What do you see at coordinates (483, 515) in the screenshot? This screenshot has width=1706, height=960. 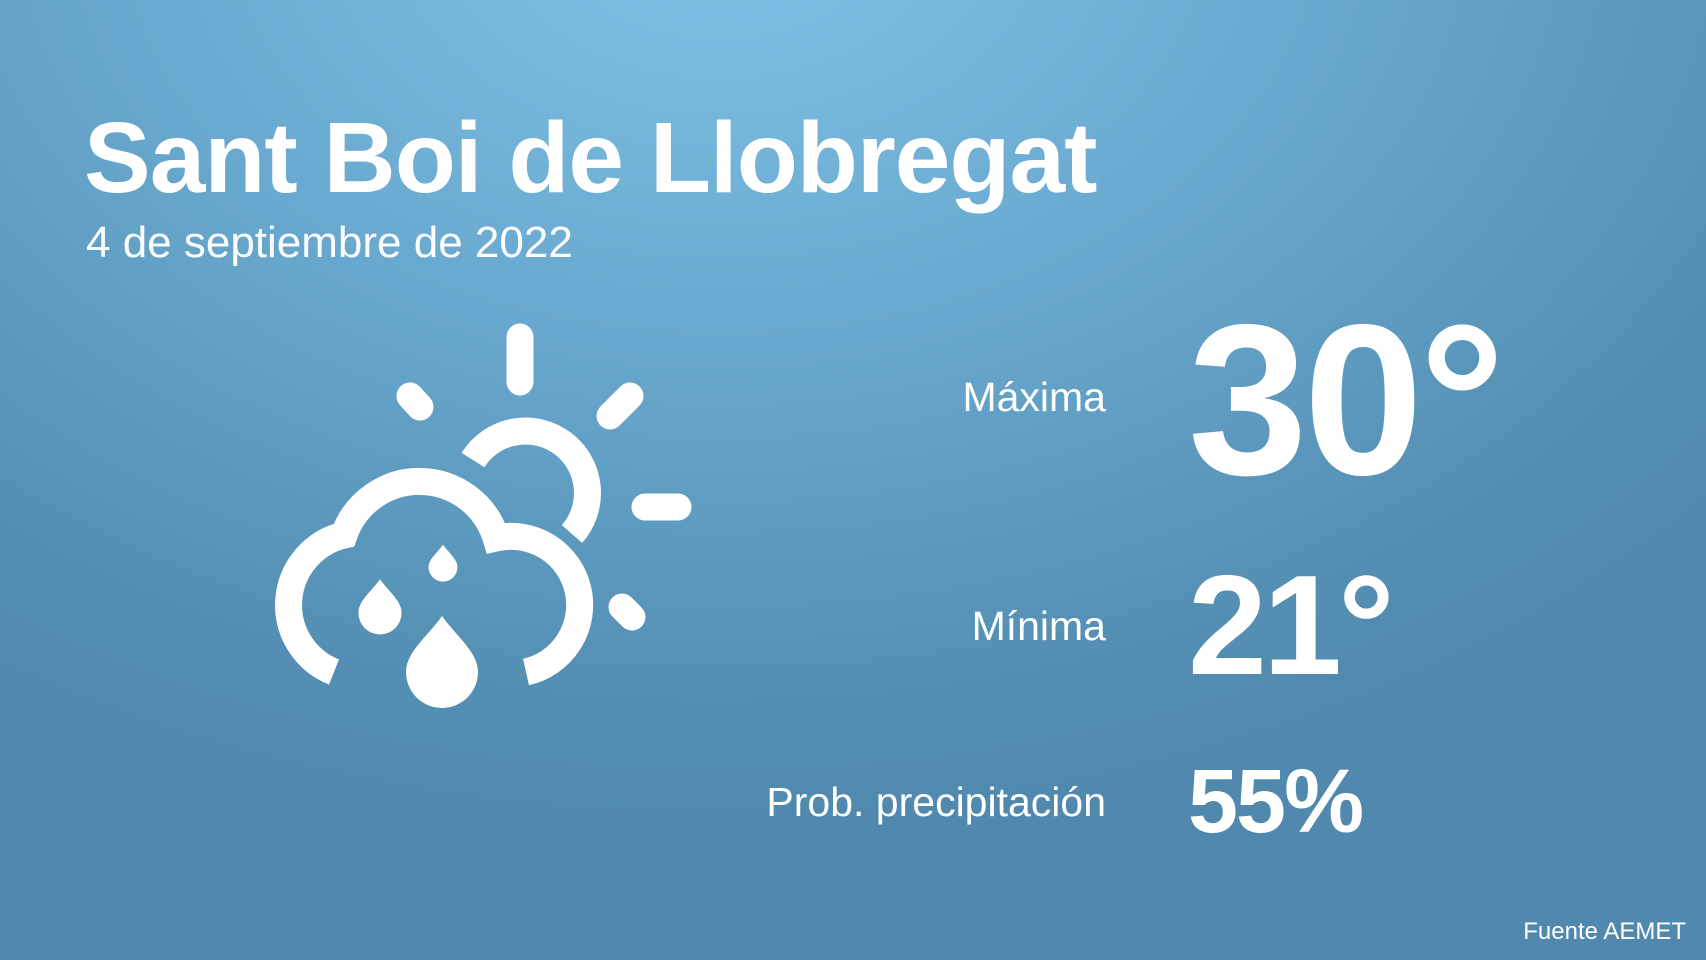 I see `sun-cloud-rain-icon` at bounding box center [483, 515].